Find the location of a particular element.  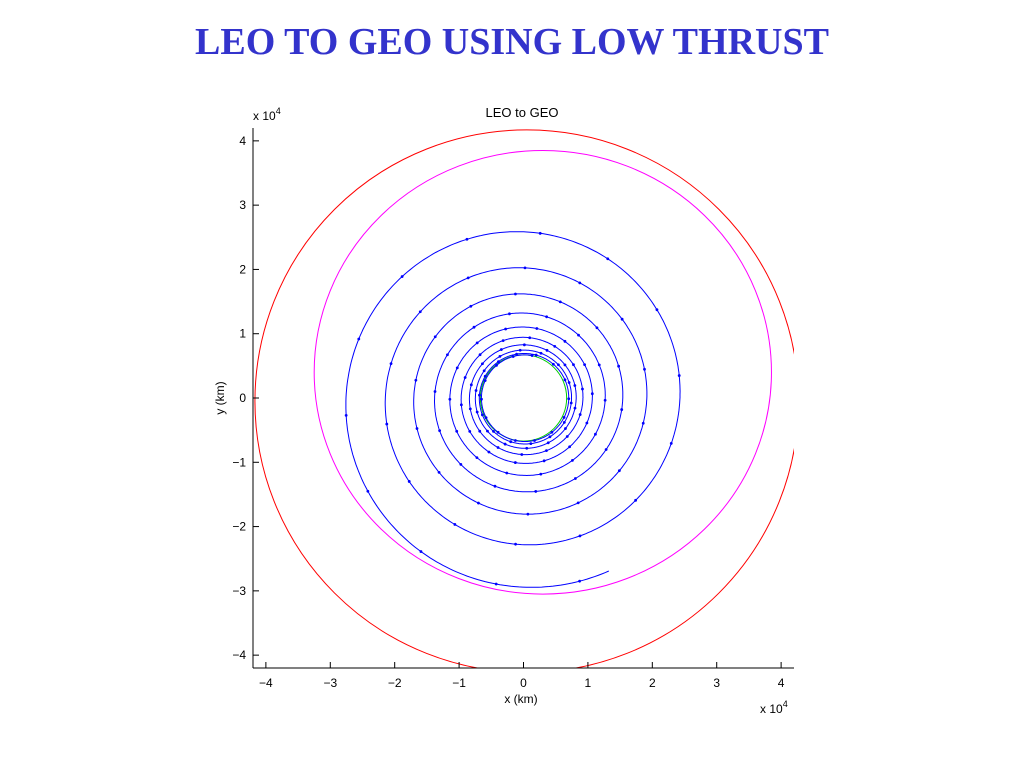

x-tick-label: −4 is located at coordinates (266, 683).